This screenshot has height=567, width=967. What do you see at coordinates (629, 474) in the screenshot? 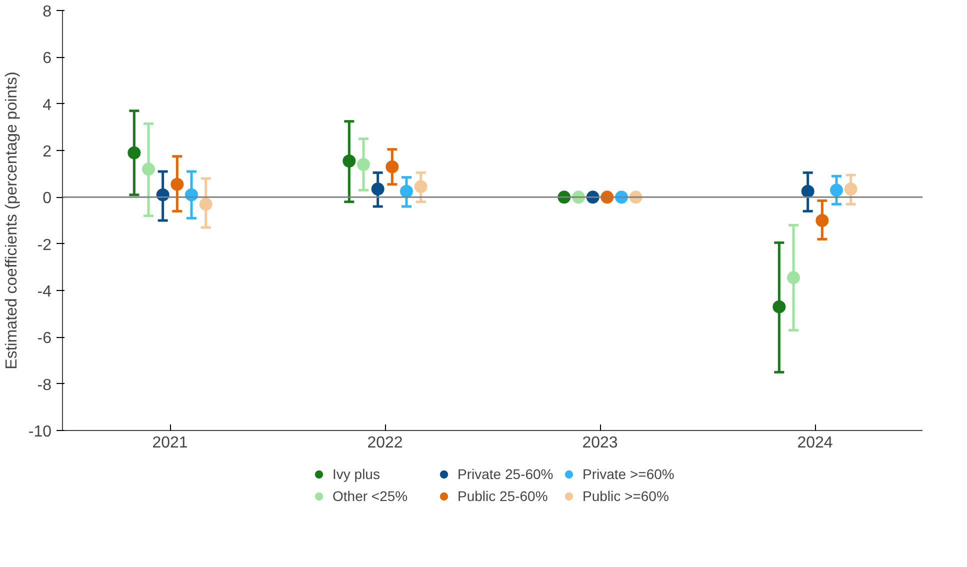
I see `legend-label: Private >=60%` at bounding box center [629, 474].